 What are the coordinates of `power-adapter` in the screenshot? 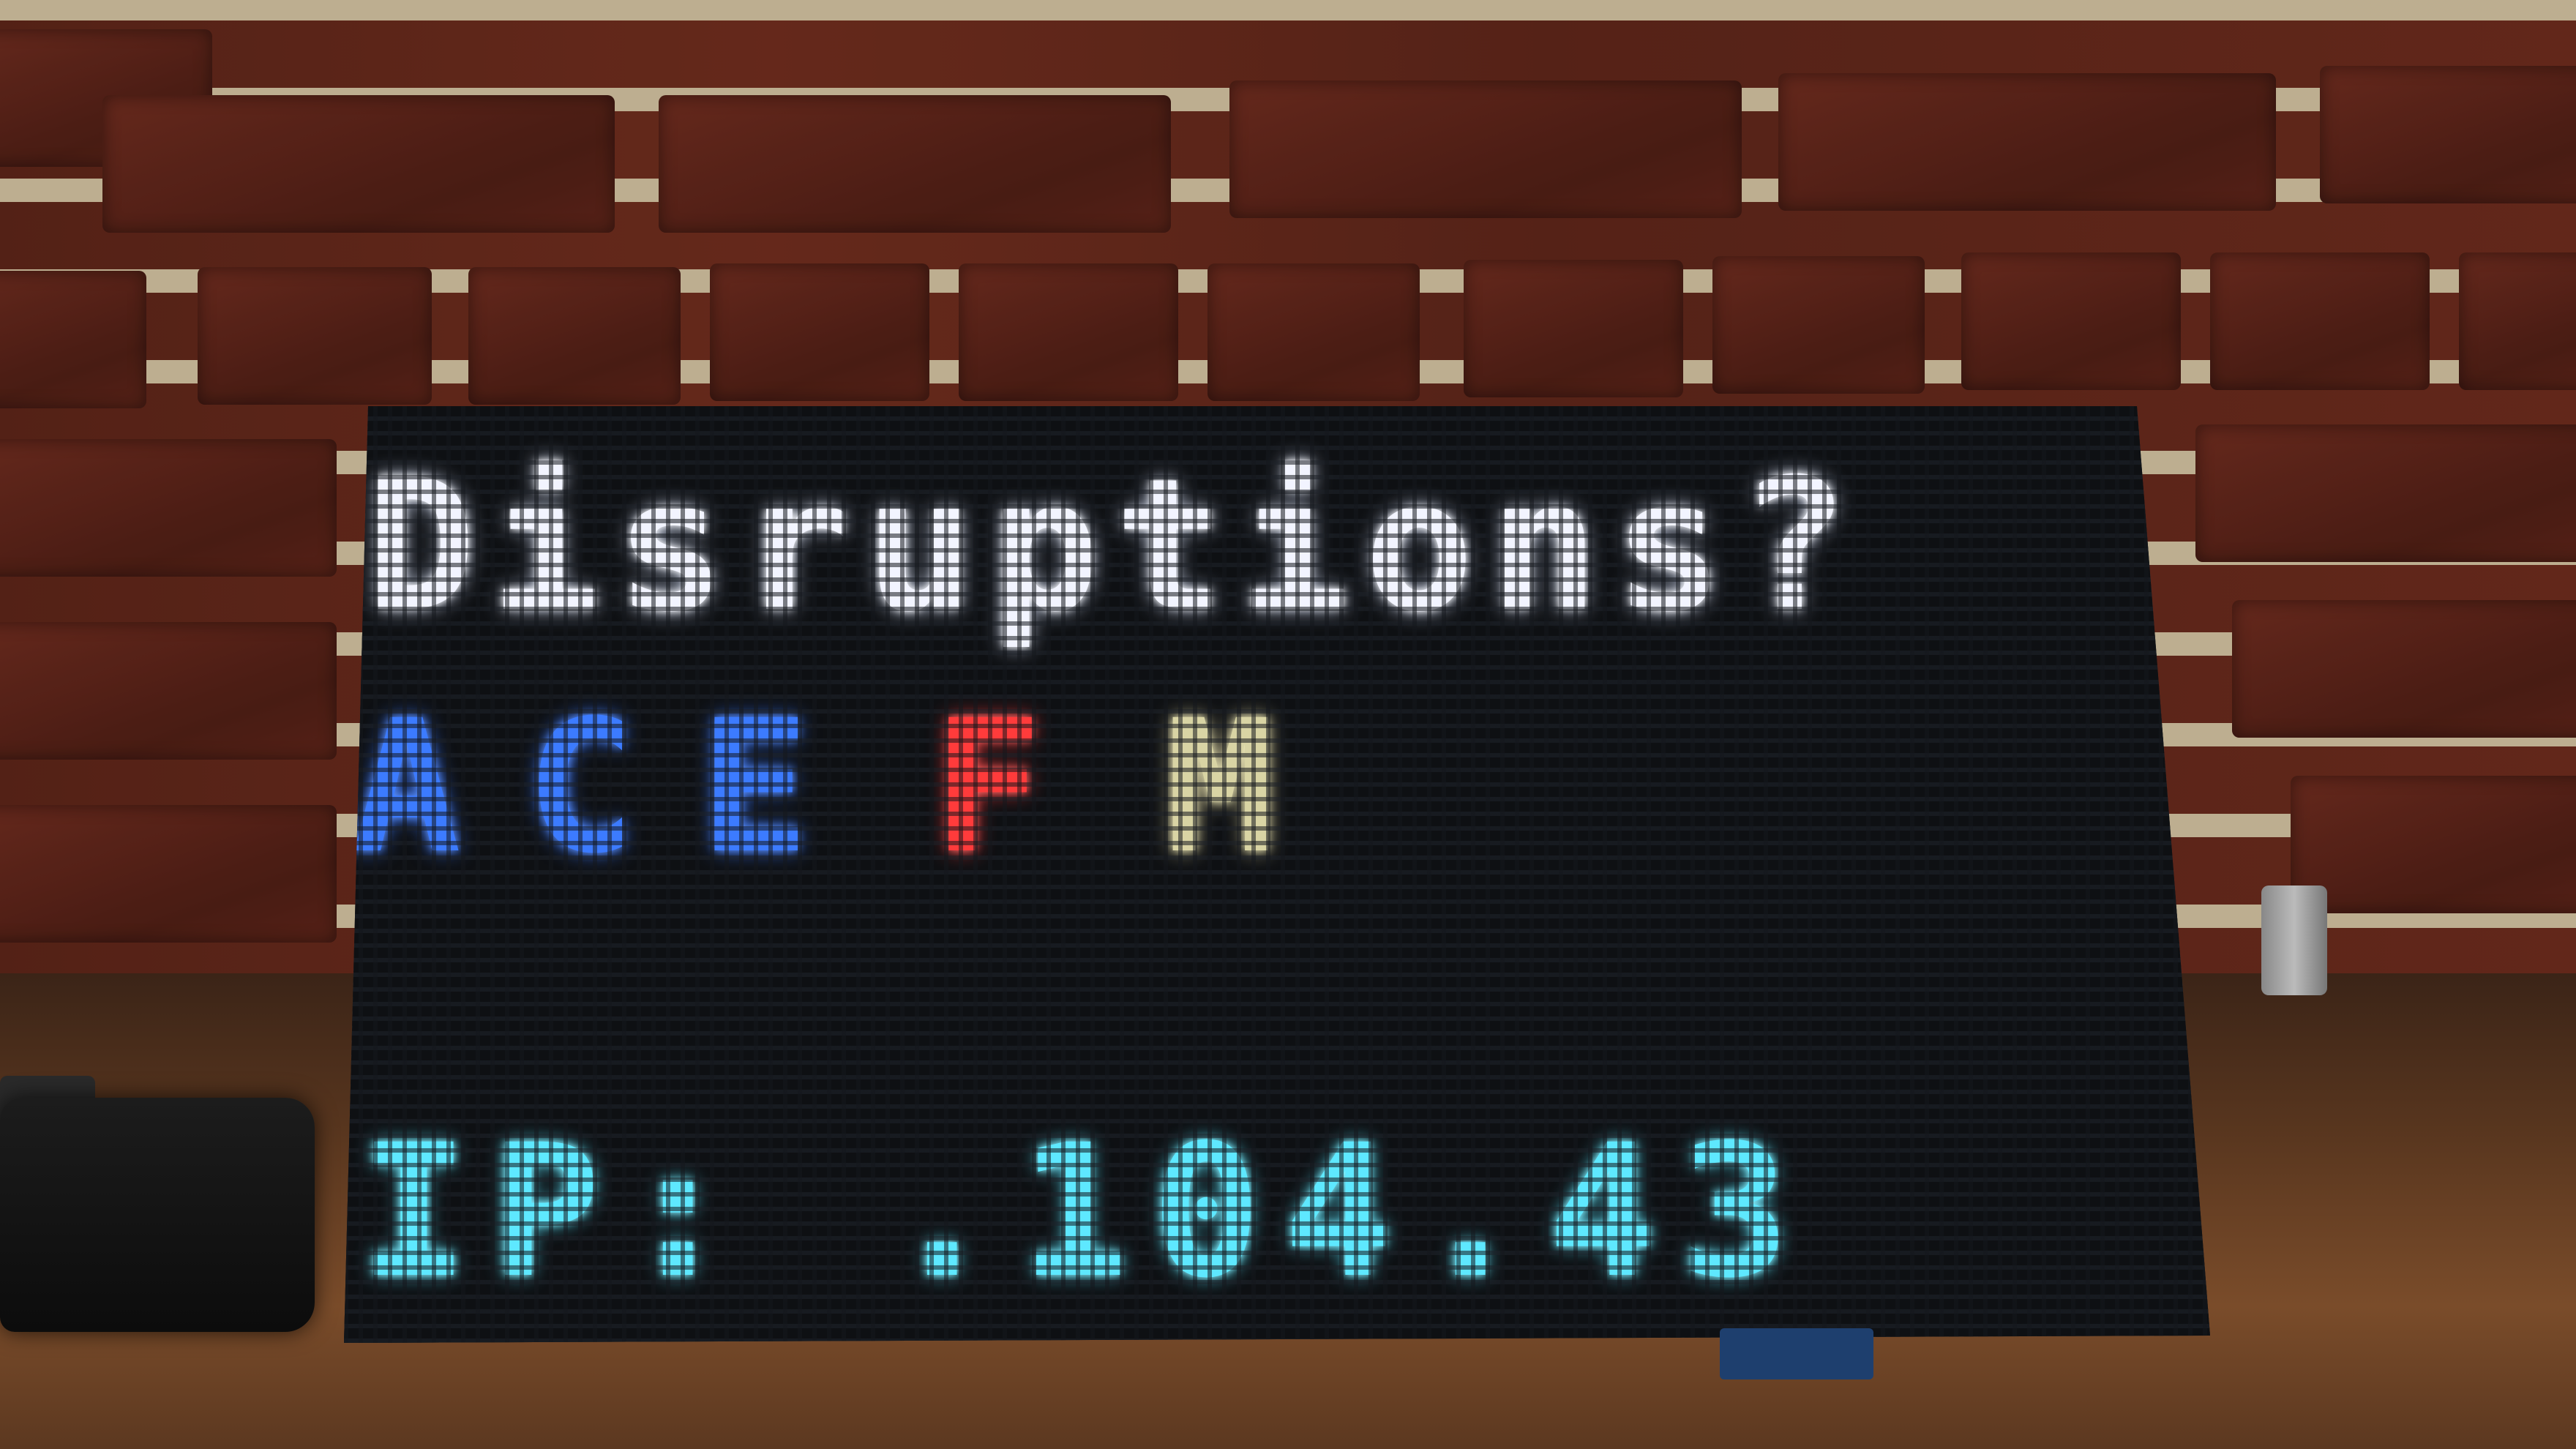 It's located at (157, 1215).